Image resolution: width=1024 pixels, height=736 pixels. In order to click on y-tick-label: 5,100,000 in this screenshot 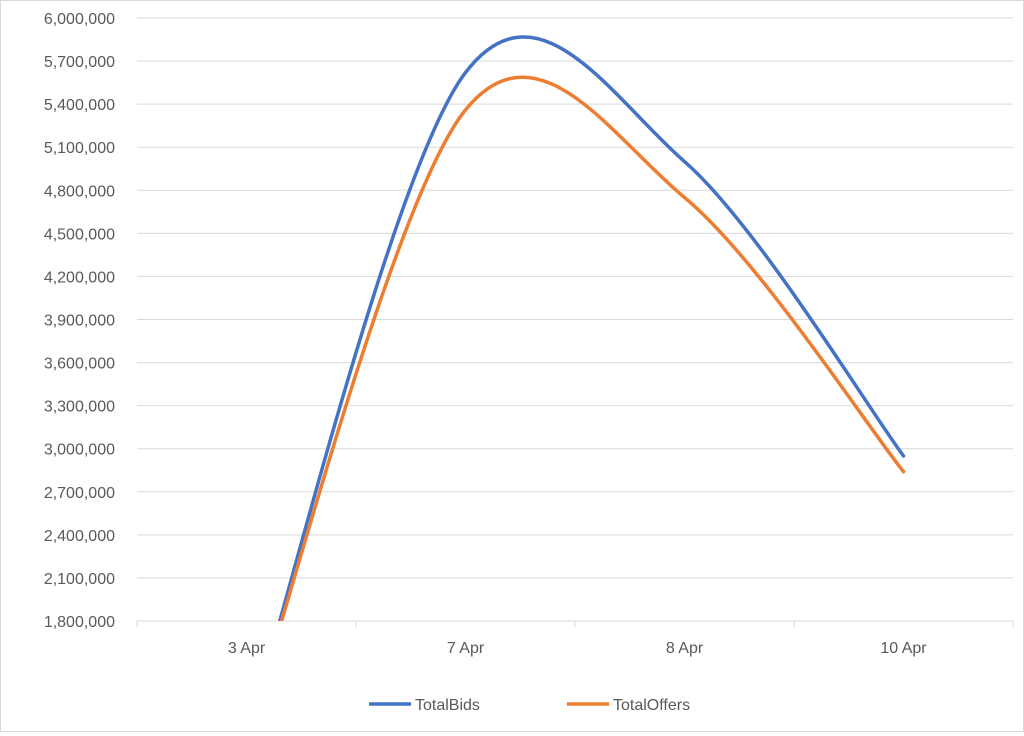, I will do `click(79, 148)`.